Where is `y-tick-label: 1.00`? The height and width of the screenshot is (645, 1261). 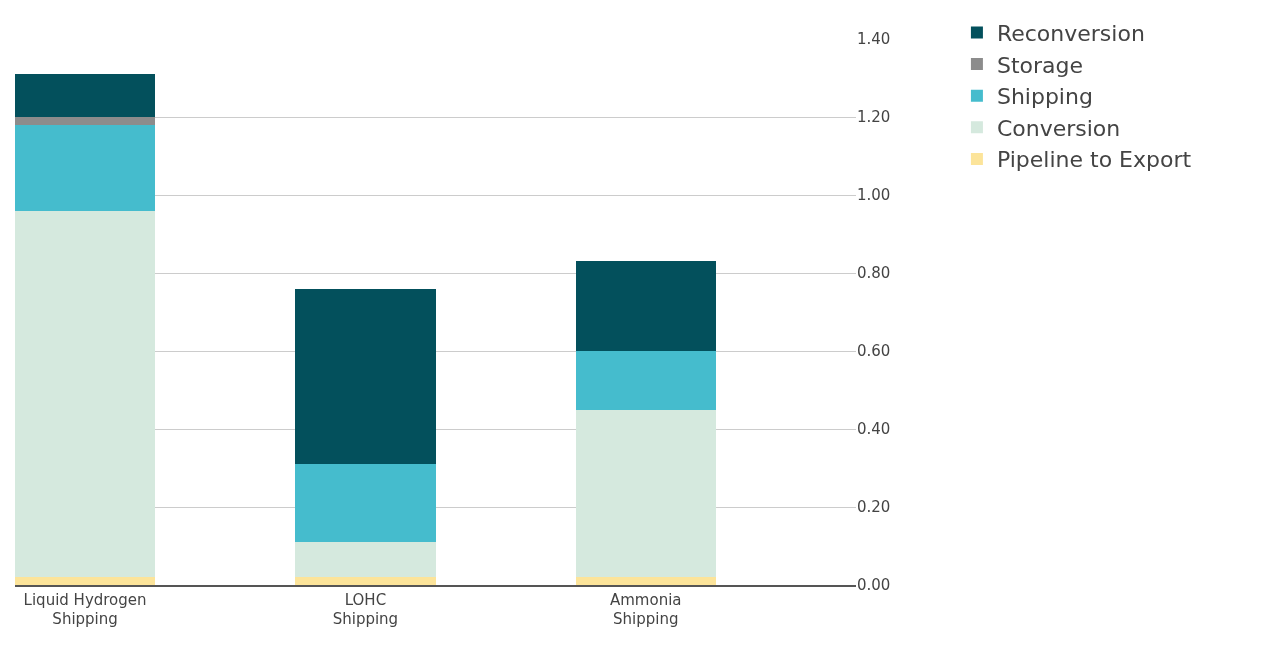 y-tick-label: 1.00 is located at coordinates (874, 195).